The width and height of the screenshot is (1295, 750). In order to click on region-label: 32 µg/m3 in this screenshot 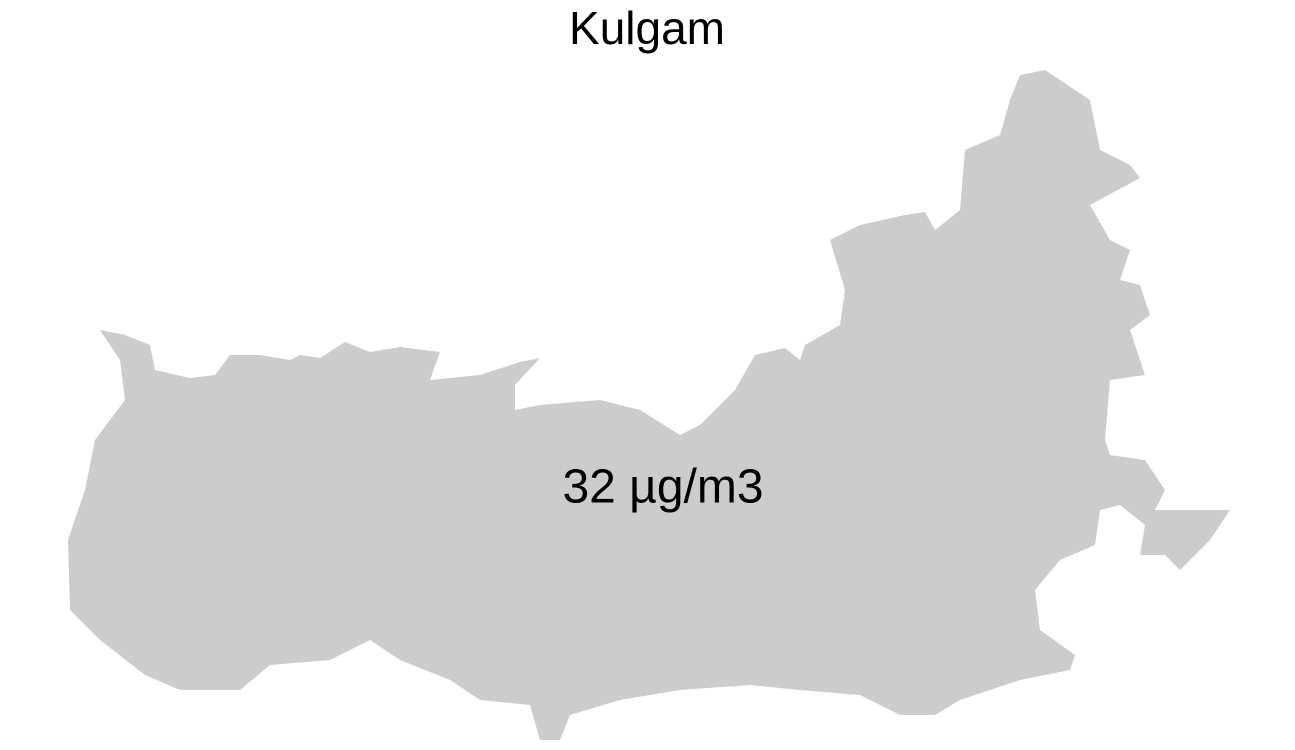, I will do `click(662, 487)`.